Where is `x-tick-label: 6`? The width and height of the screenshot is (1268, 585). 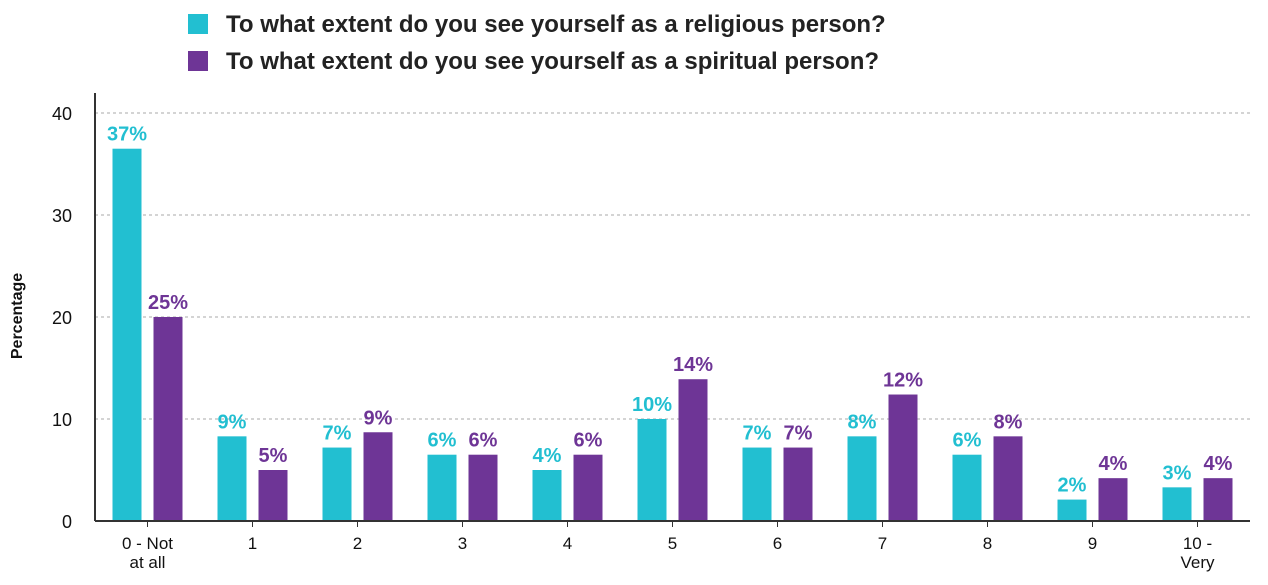 x-tick-label: 6 is located at coordinates (777, 543).